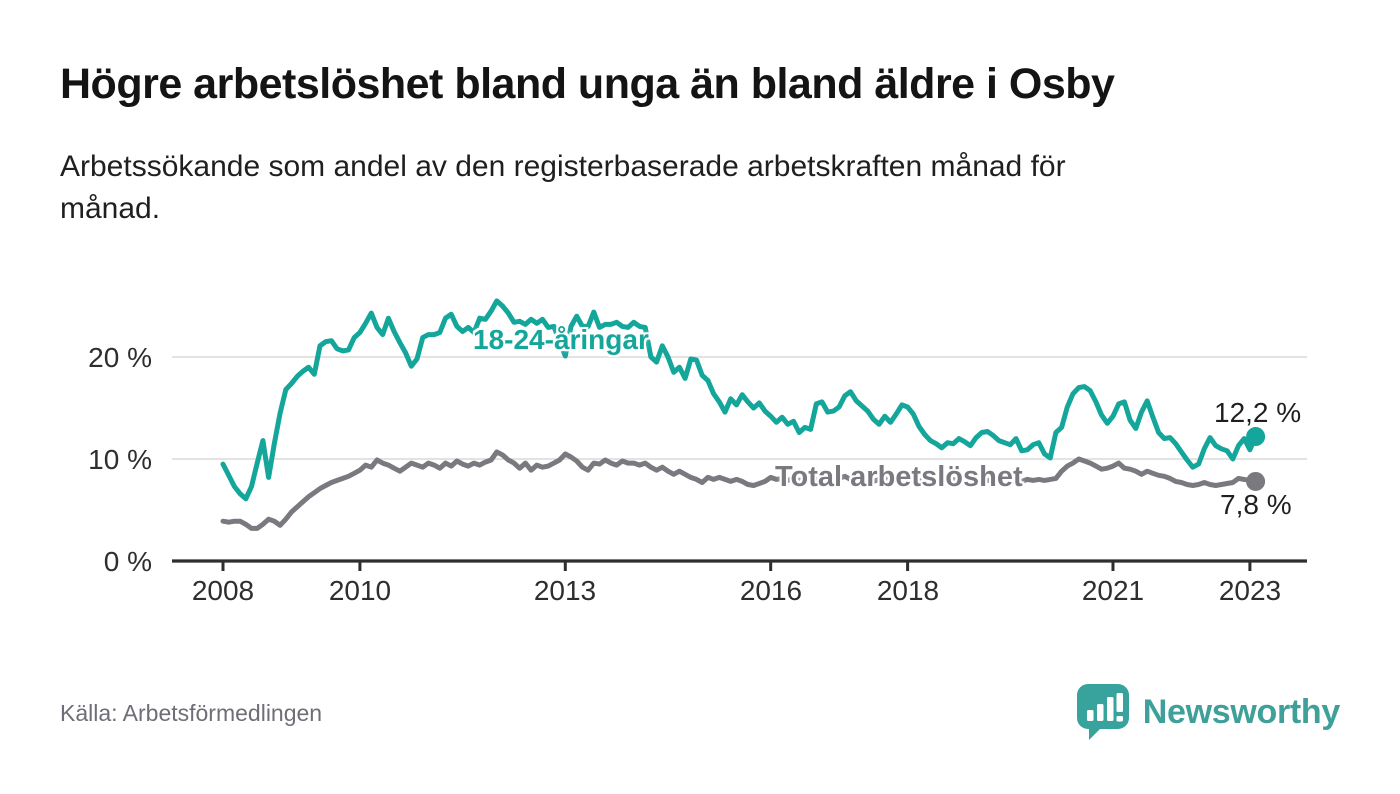  What do you see at coordinates (127, 561) in the screenshot?
I see `y-axis-label-0: 0 %` at bounding box center [127, 561].